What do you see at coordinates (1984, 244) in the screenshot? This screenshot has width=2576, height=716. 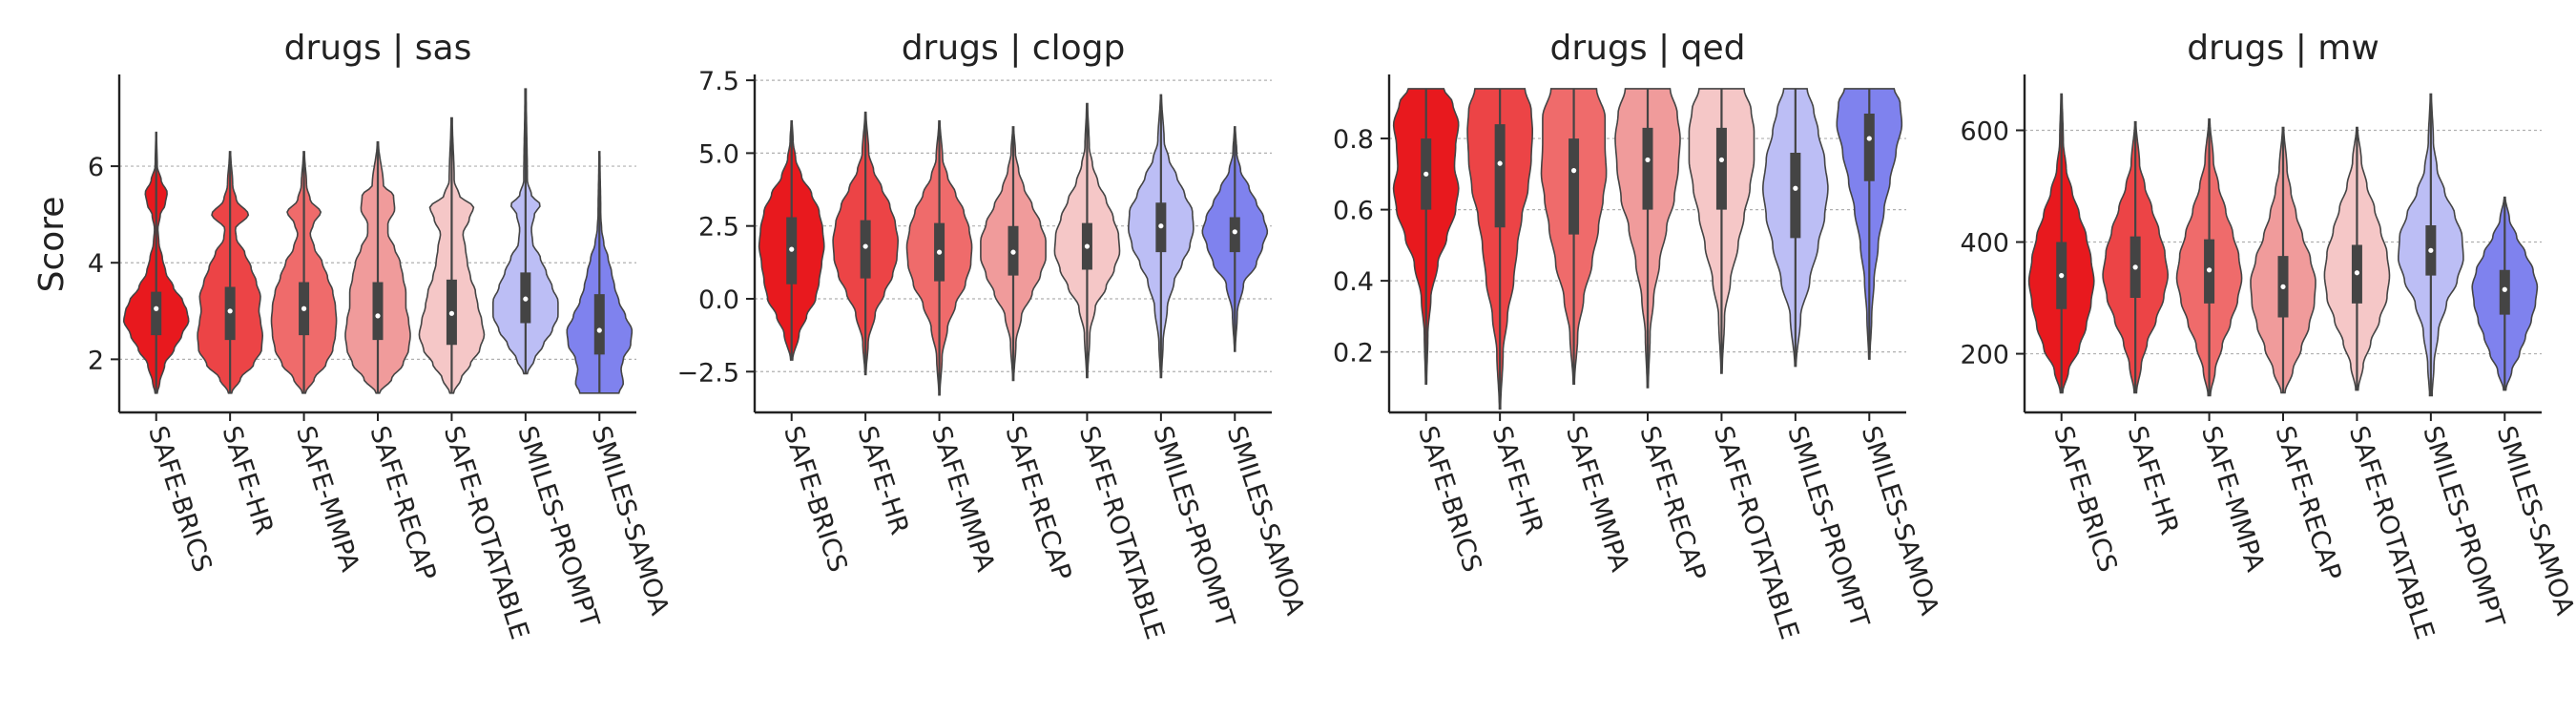 I see `y-tick-label: 400` at bounding box center [1984, 244].